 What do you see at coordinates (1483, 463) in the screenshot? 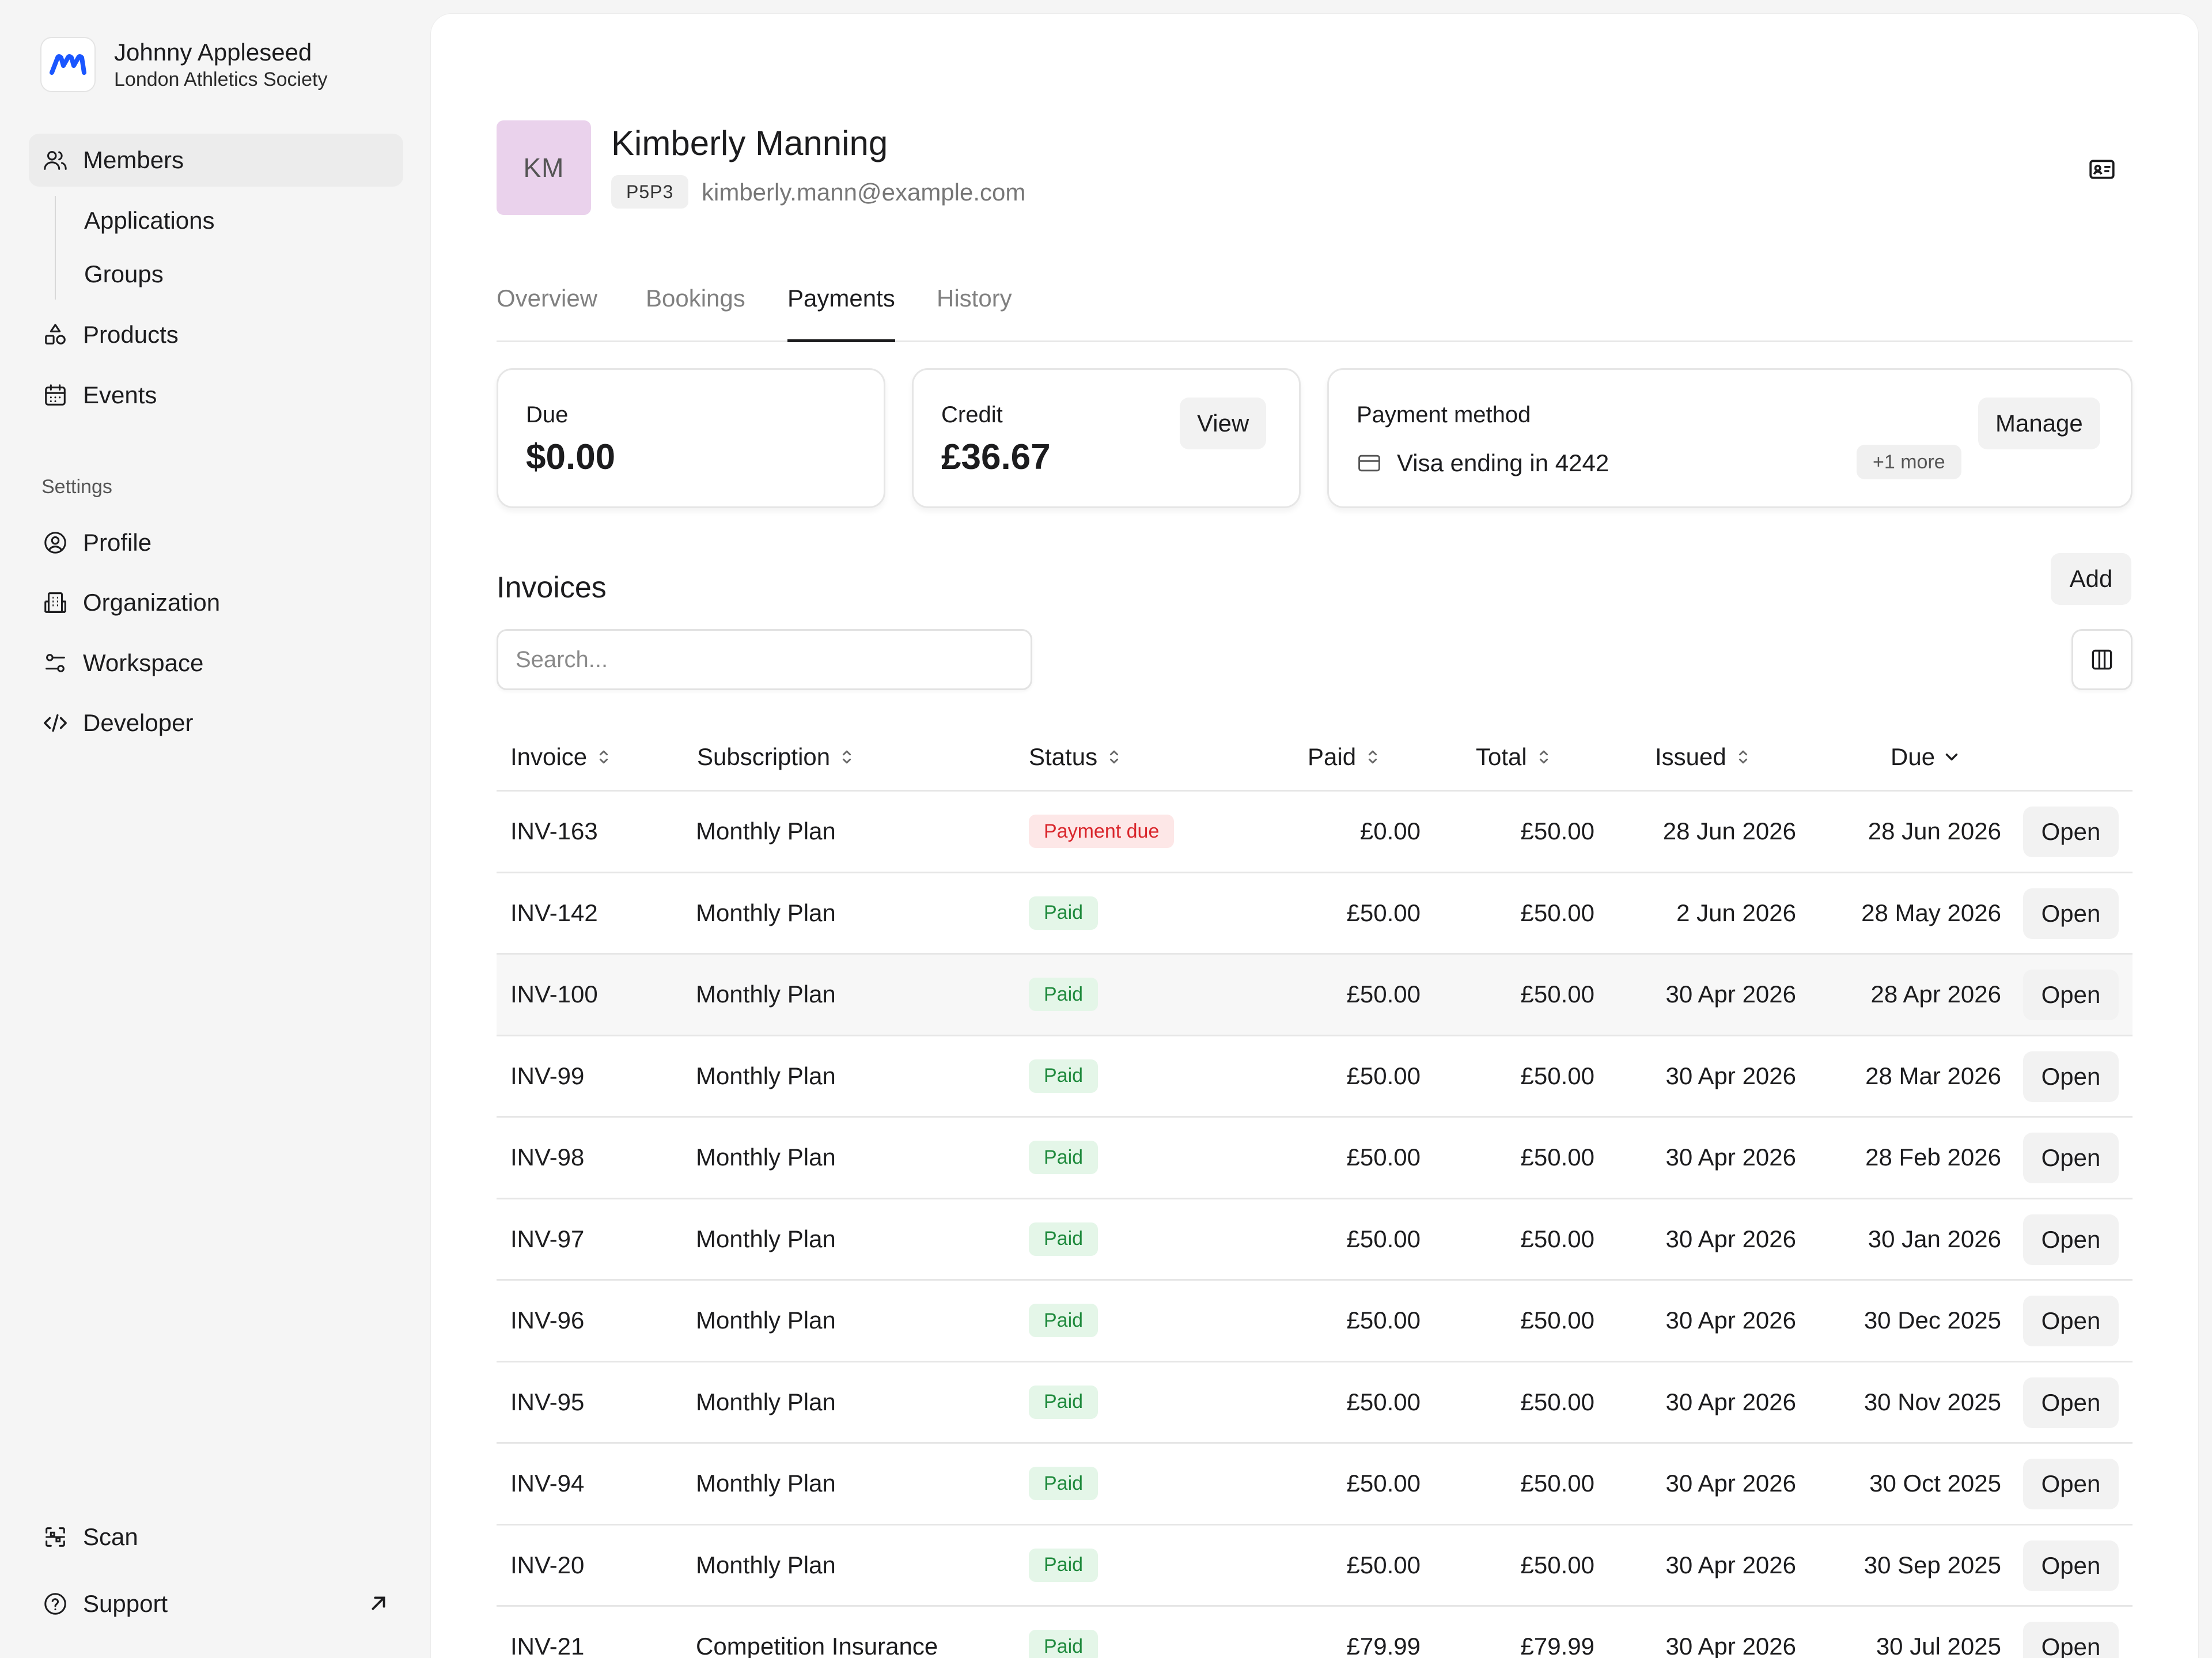
I see `payment-method-row: Visa ending in 4242` at bounding box center [1483, 463].